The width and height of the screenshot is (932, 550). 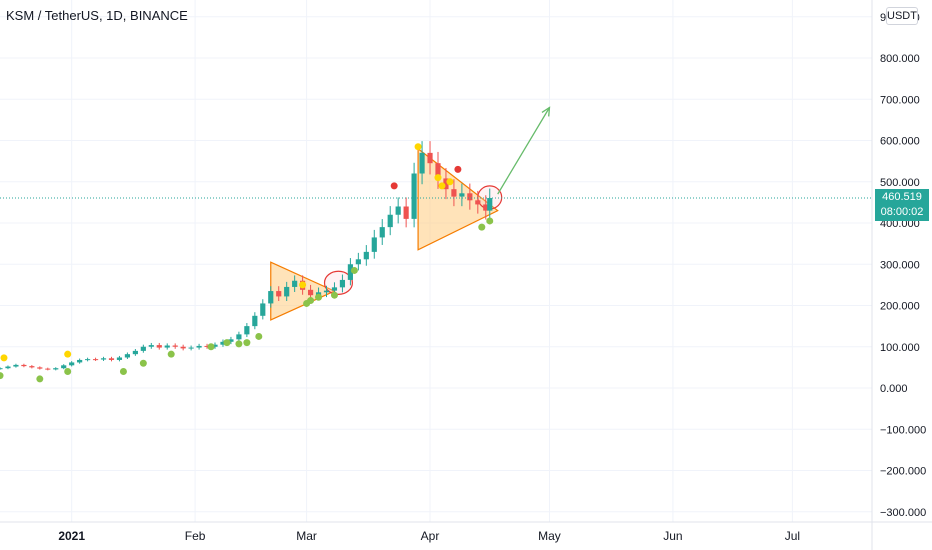 What do you see at coordinates (900, 224) in the screenshot?
I see `y-tick-label: 400.000` at bounding box center [900, 224].